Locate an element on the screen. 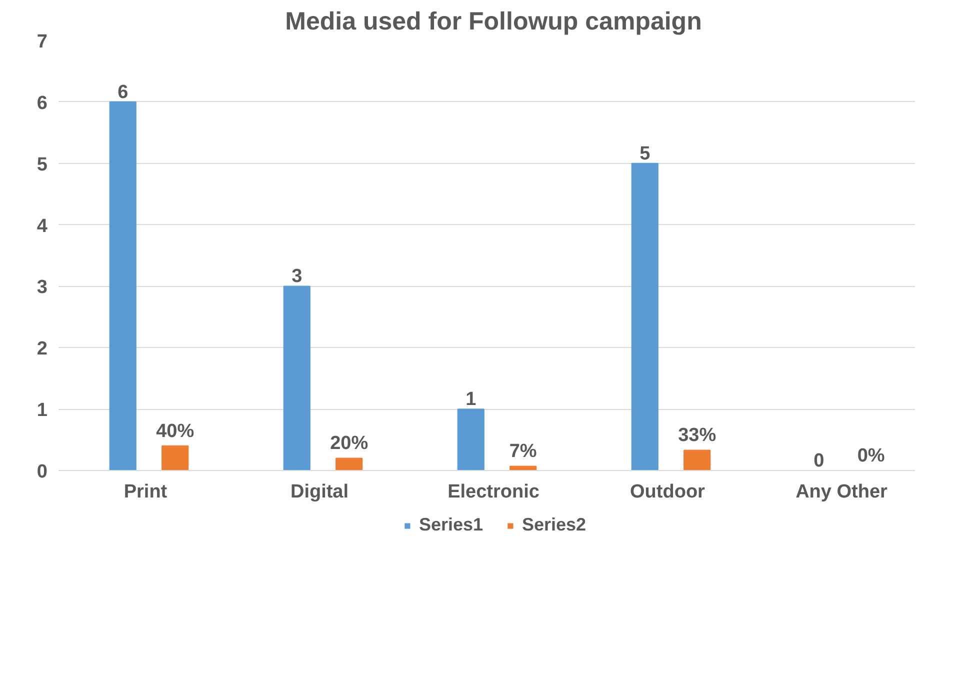 This screenshot has width=957, height=682. data-label: 33% is located at coordinates (697, 435).